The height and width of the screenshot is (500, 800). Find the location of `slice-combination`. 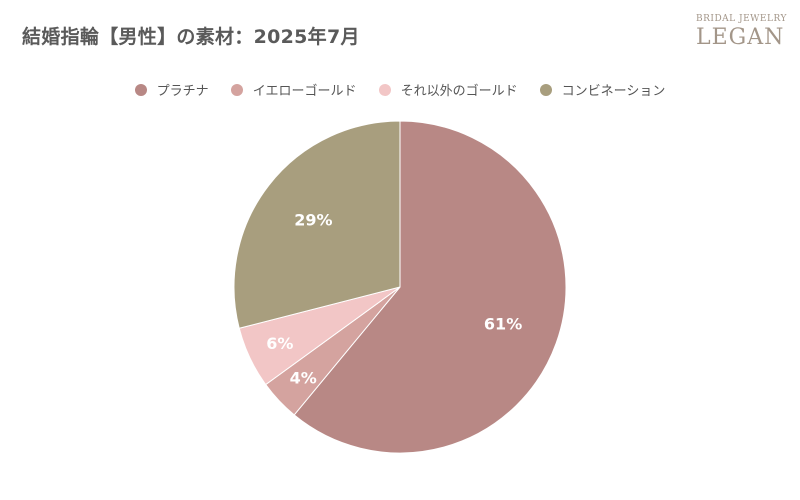

slice-combination is located at coordinates (317, 224).